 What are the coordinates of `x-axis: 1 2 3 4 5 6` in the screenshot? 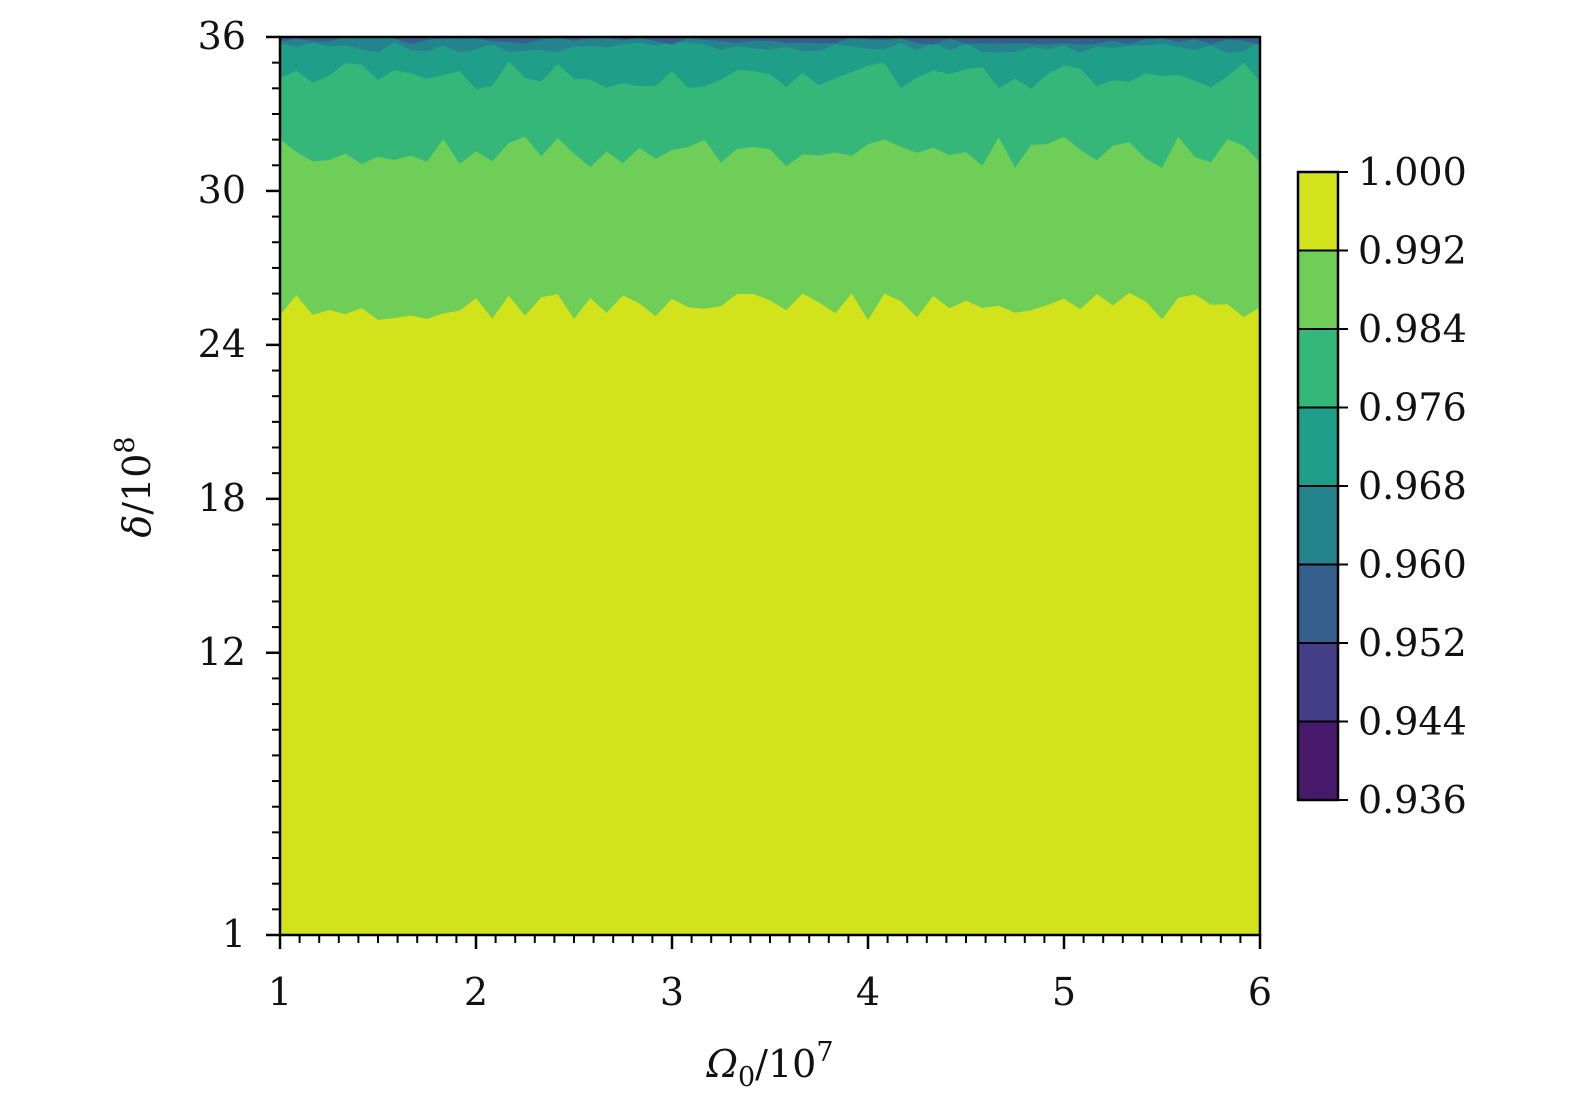 It's located at (770, 974).